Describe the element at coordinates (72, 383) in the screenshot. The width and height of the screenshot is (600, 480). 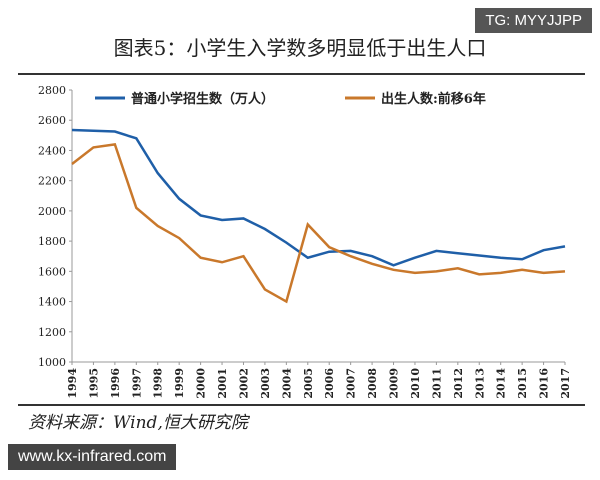
I see `x-tick-label: 1994` at that location.